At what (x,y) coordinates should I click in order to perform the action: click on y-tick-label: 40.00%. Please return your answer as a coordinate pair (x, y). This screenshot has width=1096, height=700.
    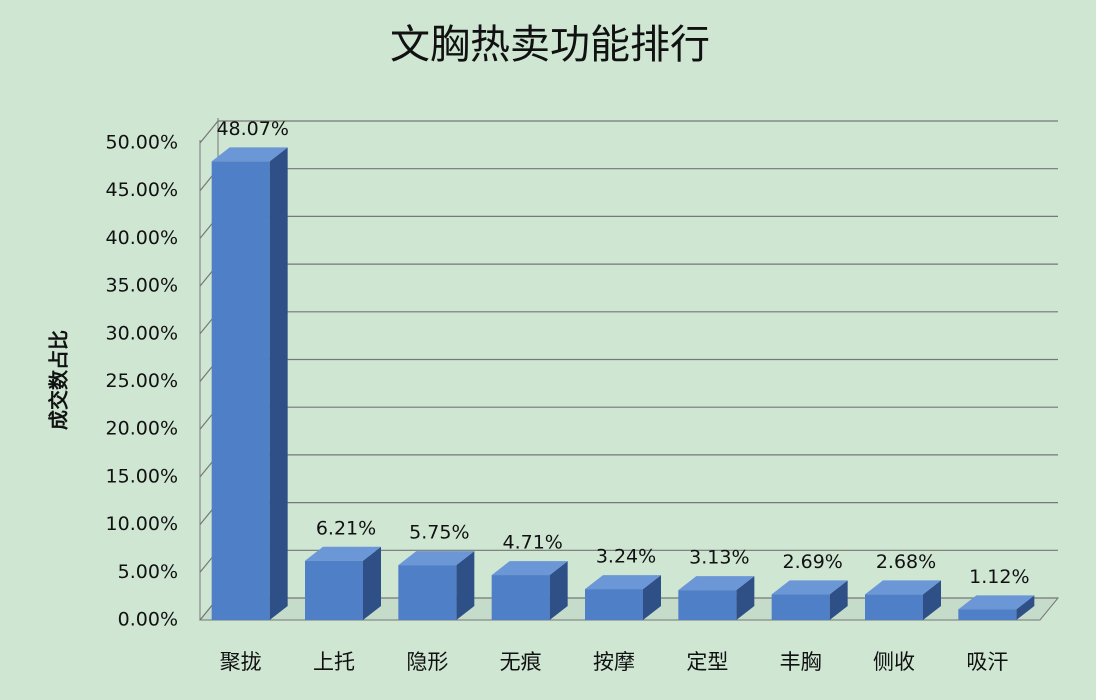
    Looking at the image, I should click on (142, 238).